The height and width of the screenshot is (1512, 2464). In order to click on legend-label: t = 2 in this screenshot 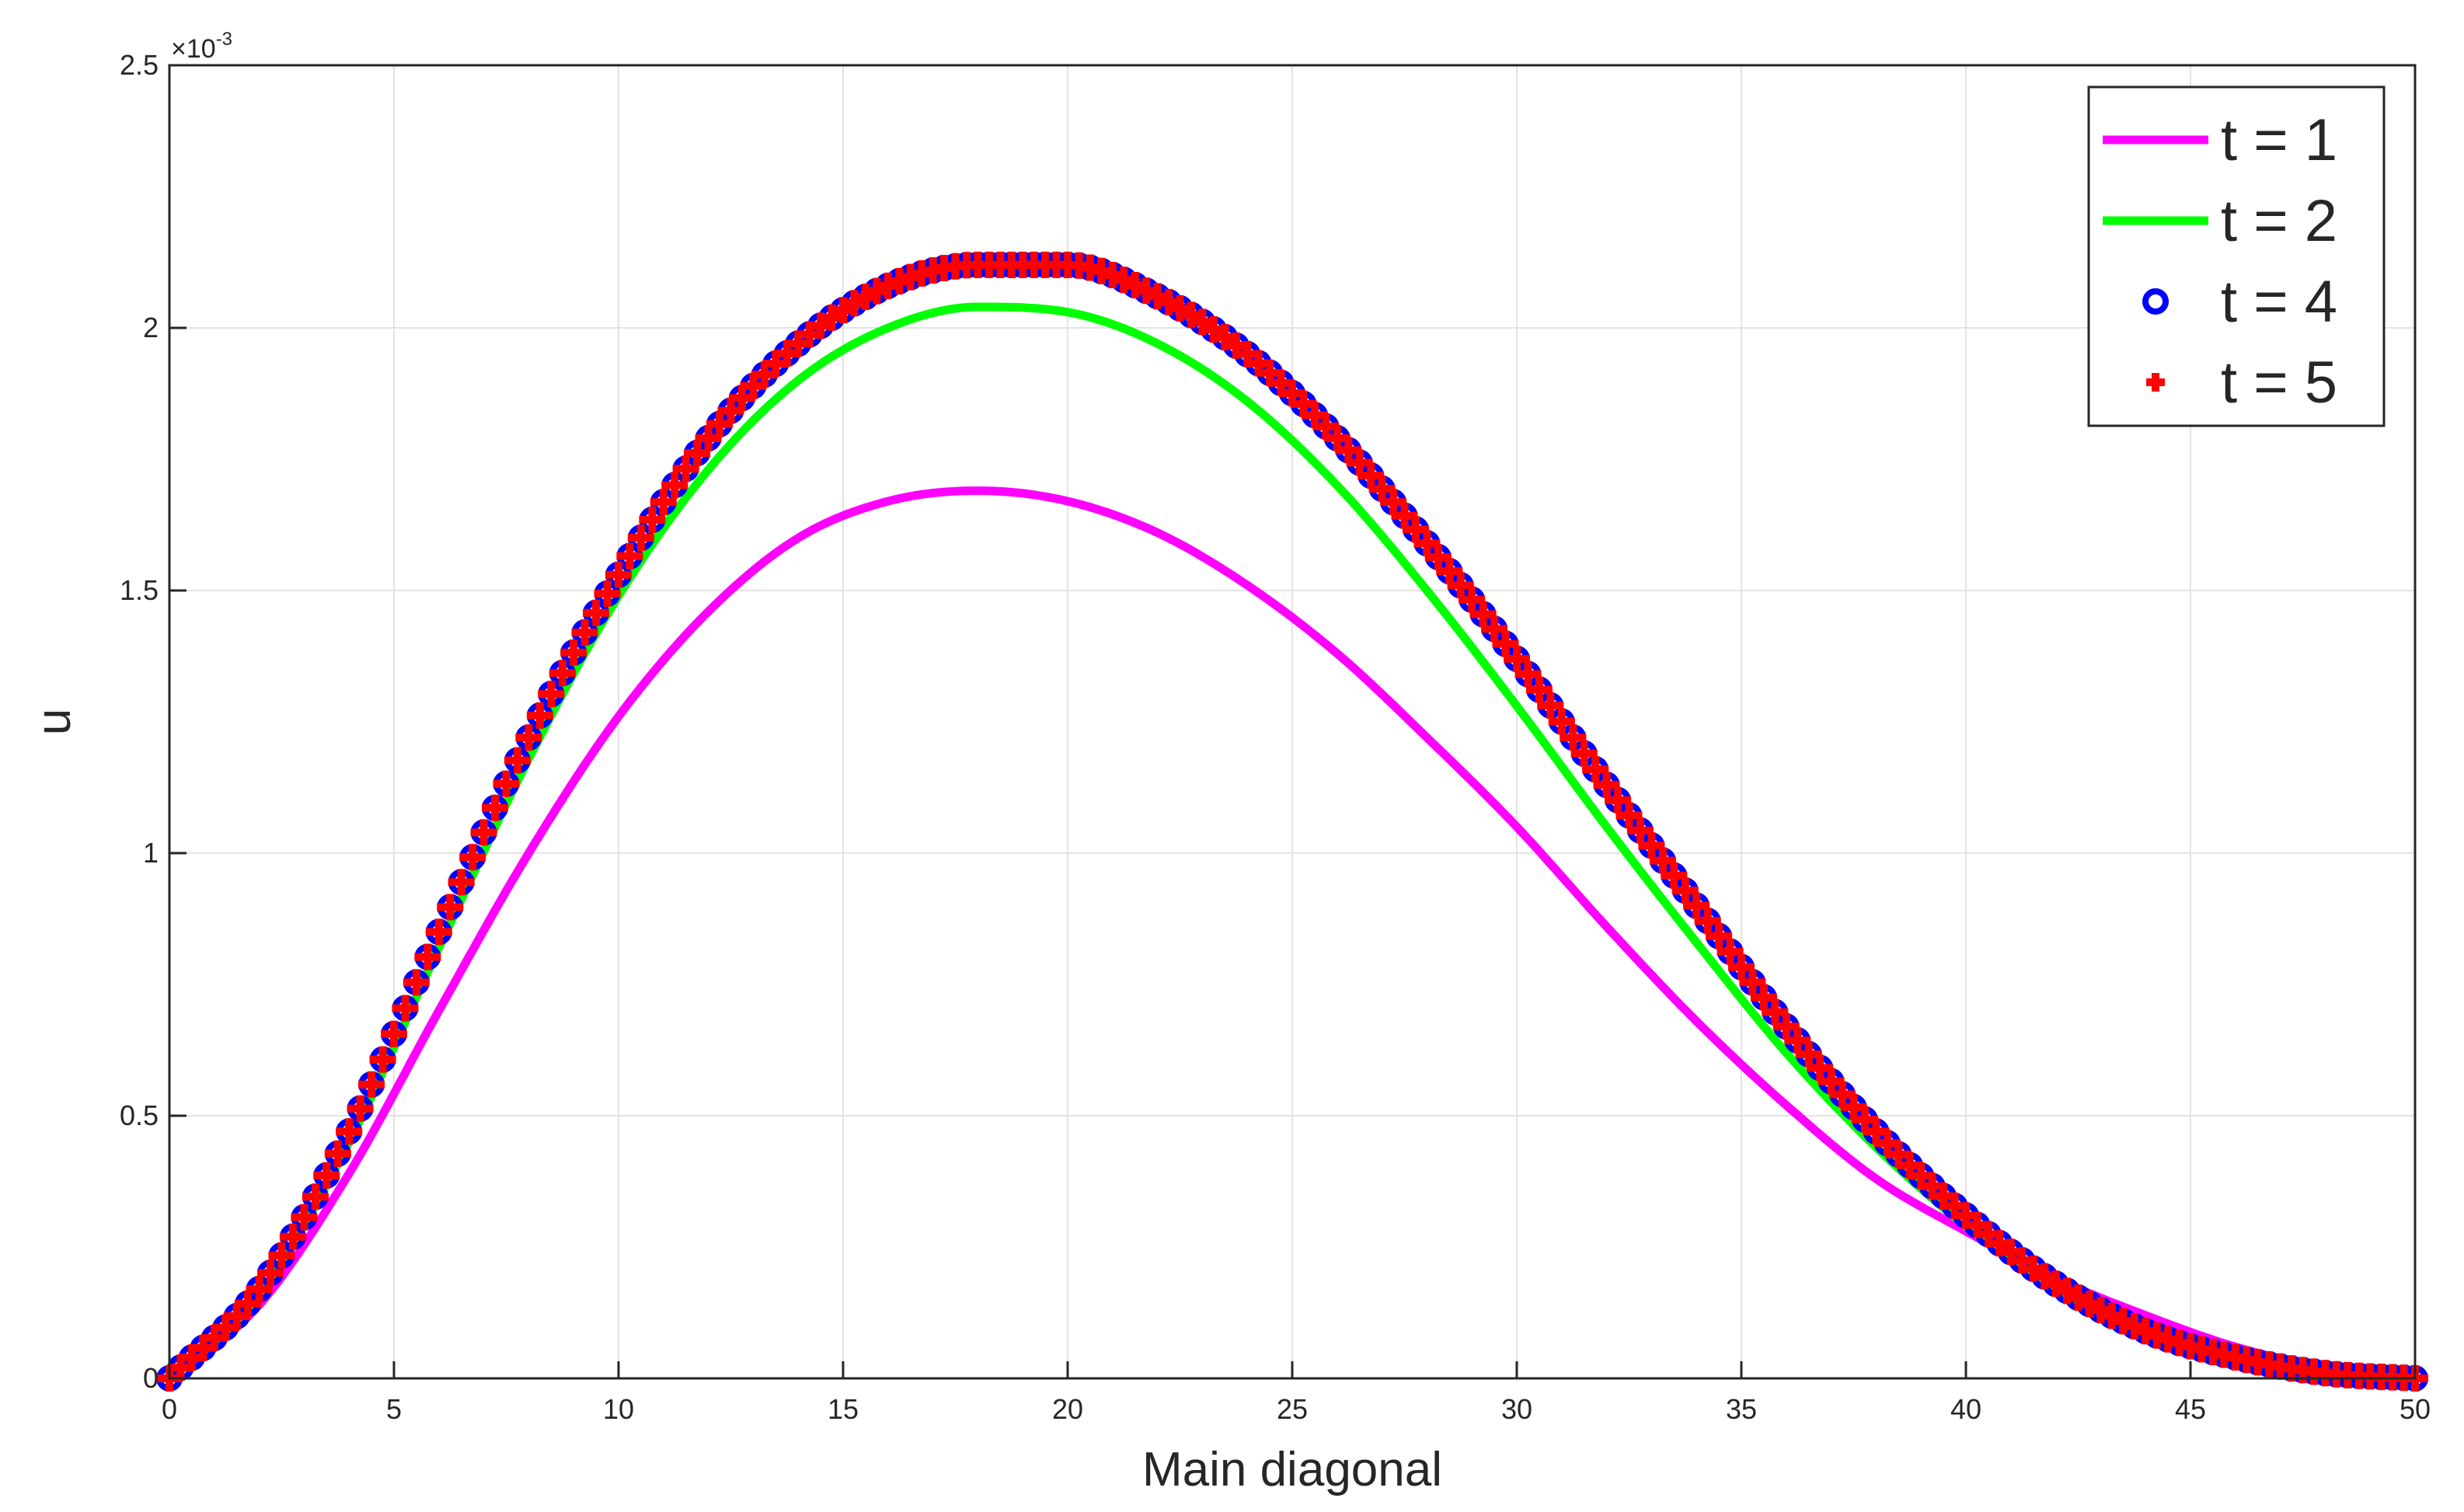, I will do `click(2279, 221)`.